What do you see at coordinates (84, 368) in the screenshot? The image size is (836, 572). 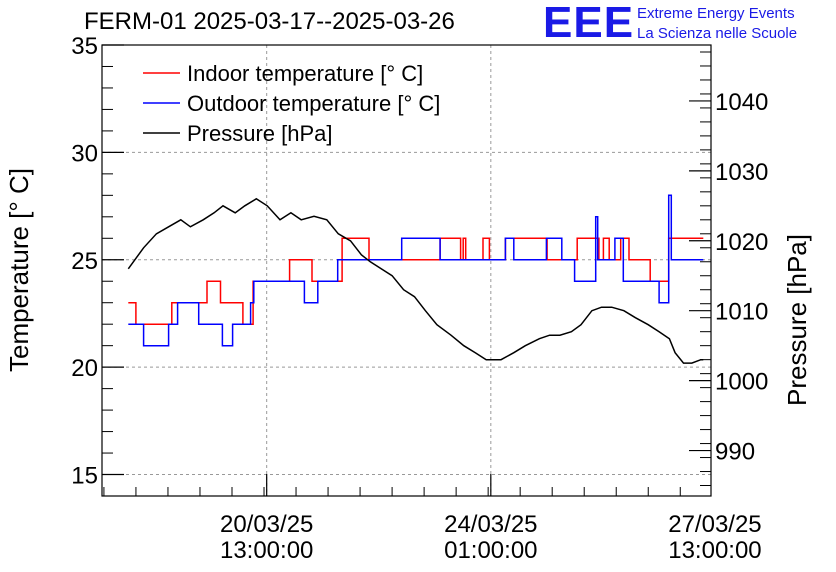 I see `y-tick-label: 20` at bounding box center [84, 368].